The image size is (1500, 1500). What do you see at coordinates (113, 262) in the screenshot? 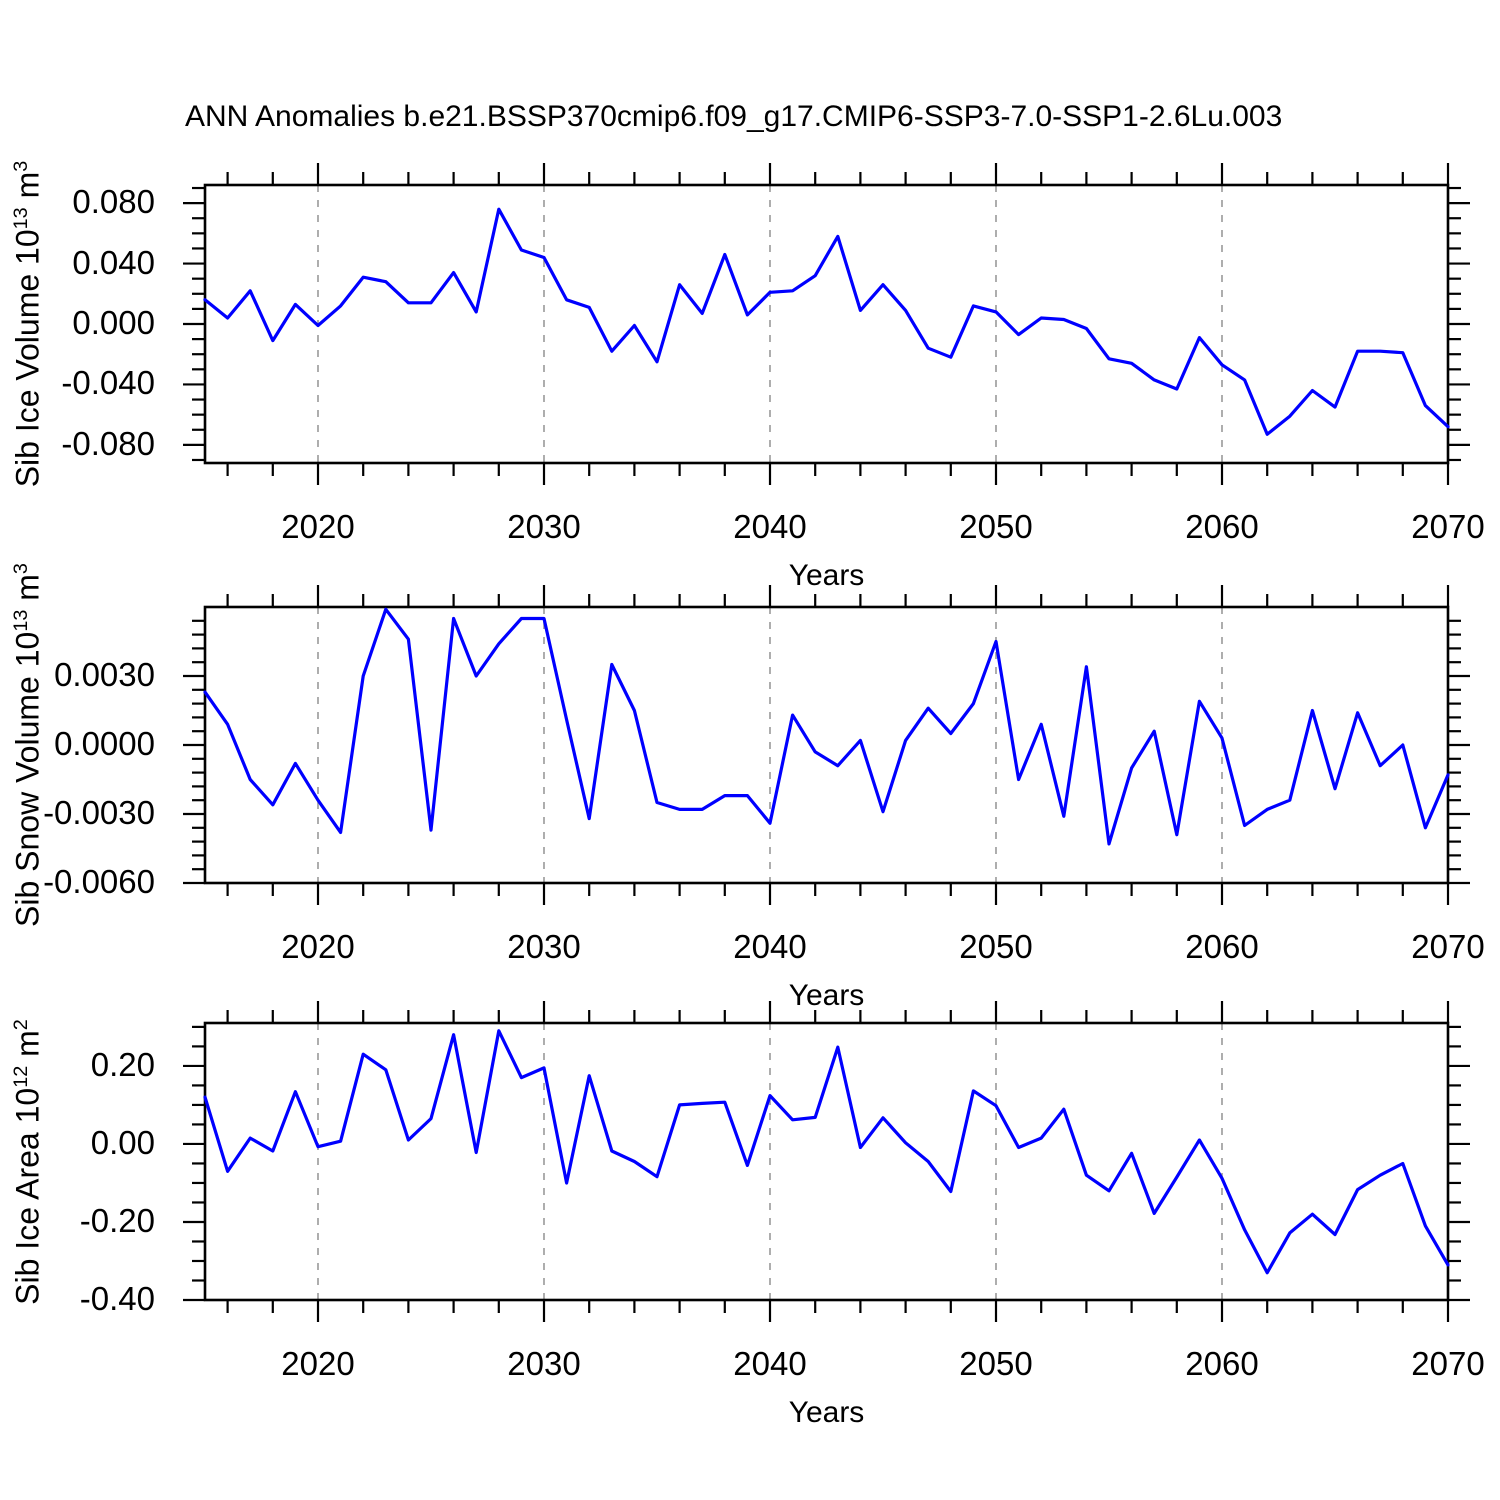
I see `y-tick-label: 0.040` at bounding box center [113, 262].